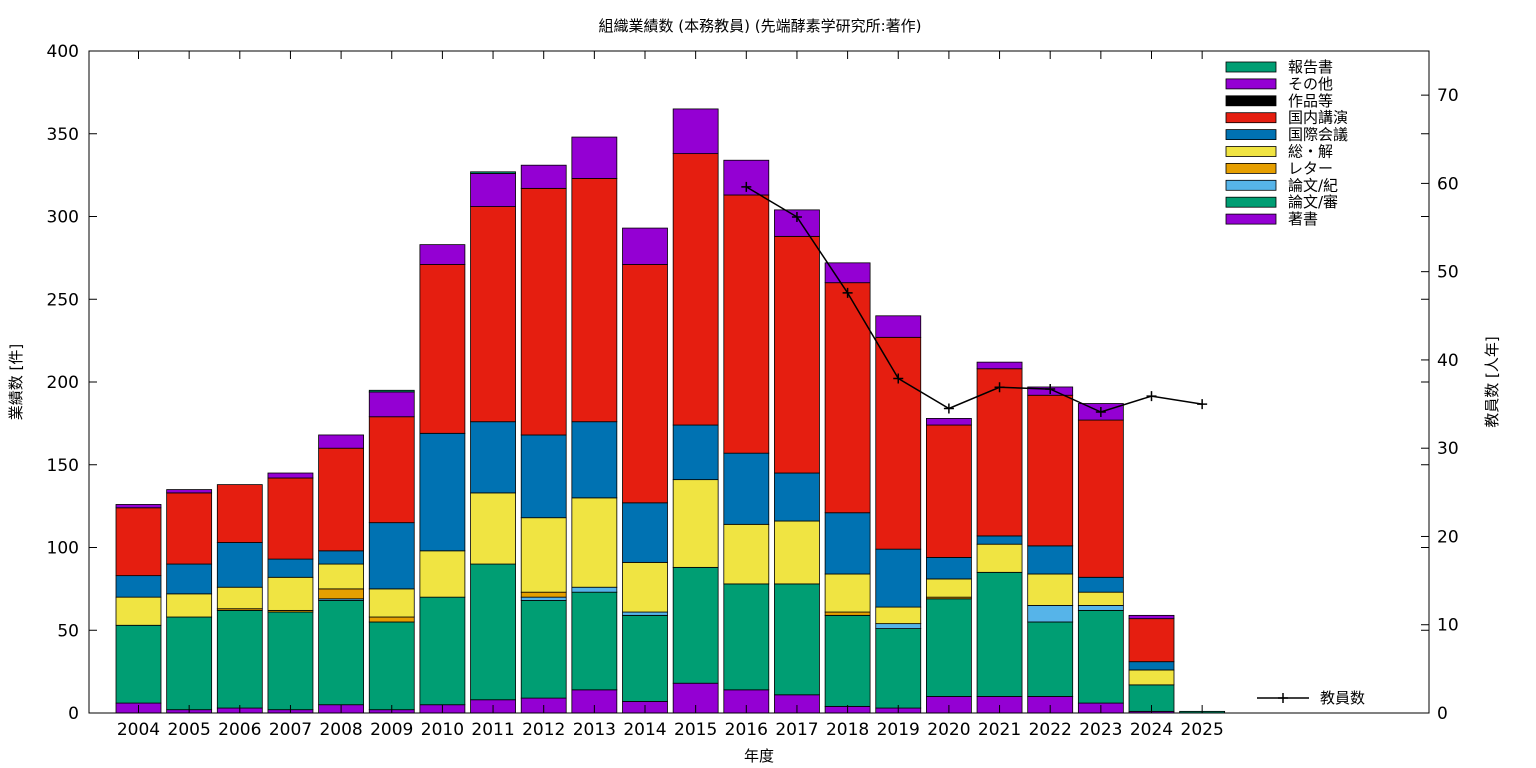 This screenshot has width=1536, height=768. Describe the element at coordinates (63, 549) in the screenshot. I see `y-tick-label: 100` at that location.